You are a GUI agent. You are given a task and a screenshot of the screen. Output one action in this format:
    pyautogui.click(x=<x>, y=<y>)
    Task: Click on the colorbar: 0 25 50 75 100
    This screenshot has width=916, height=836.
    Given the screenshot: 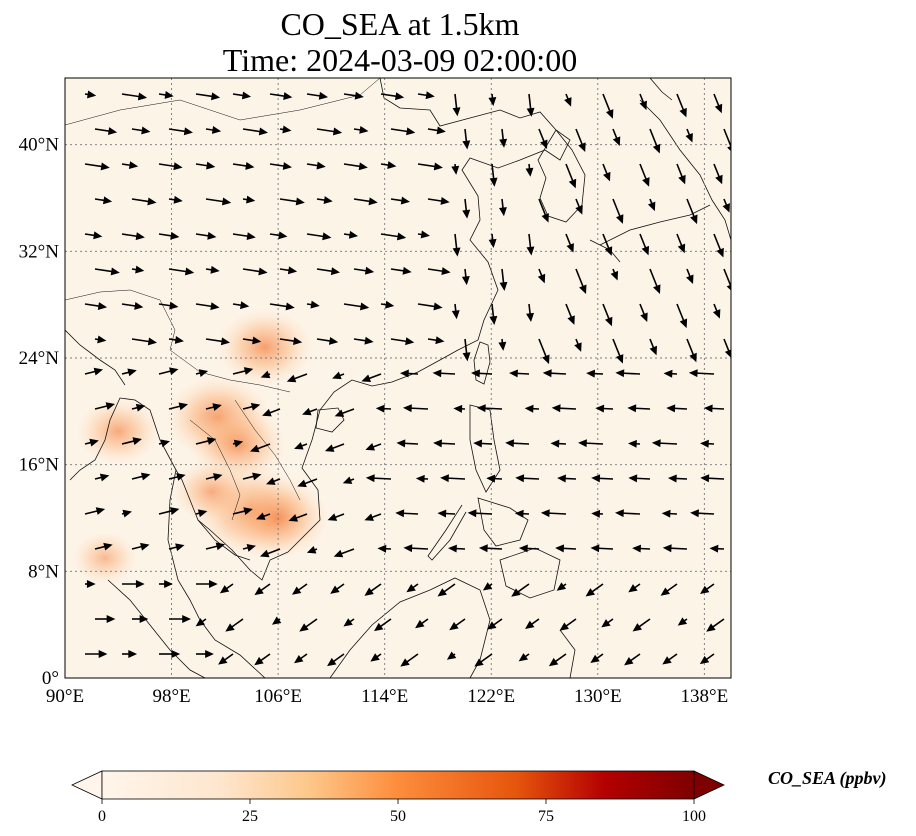 What is the action you would take?
    pyautogui.click(x=398, y=797)
    